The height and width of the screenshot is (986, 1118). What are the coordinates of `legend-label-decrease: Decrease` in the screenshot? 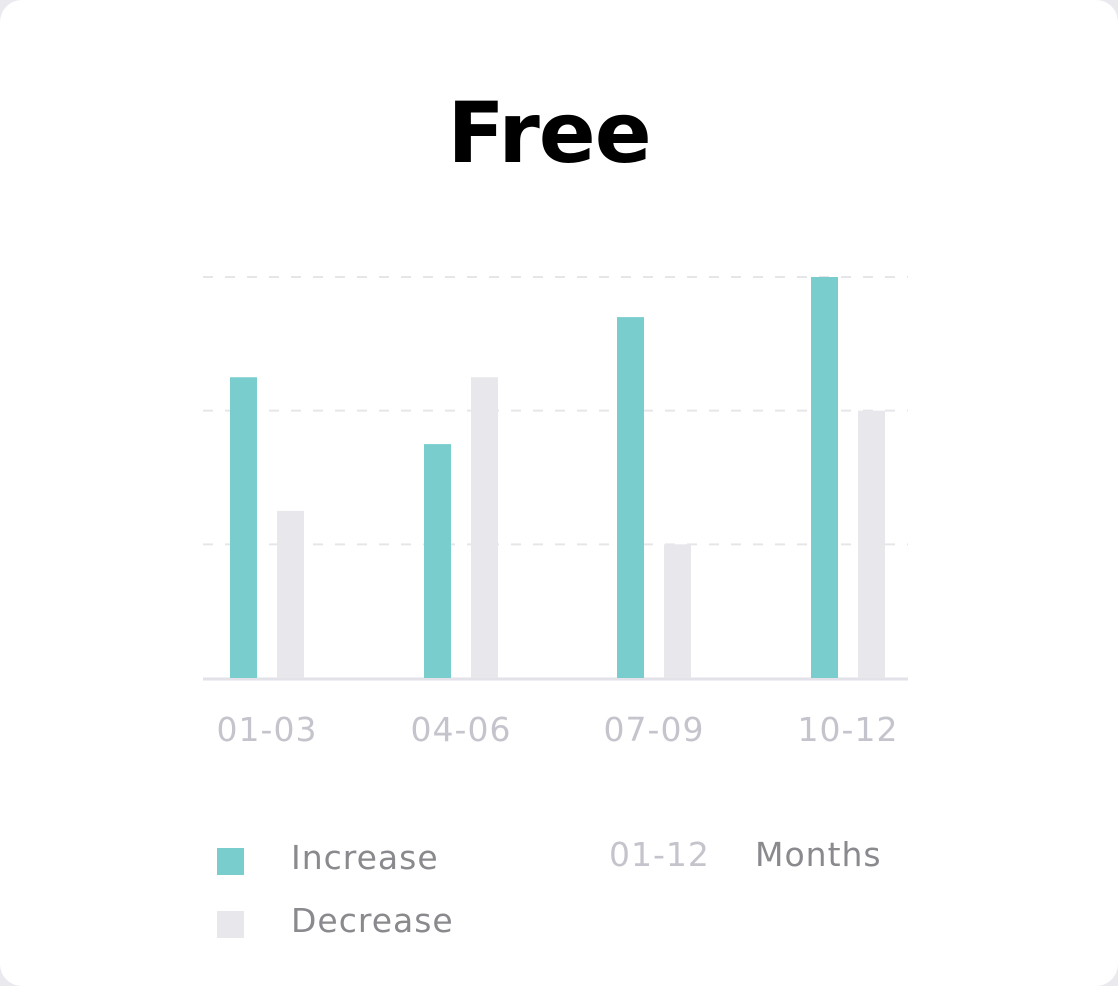 It's located at (372, 920).